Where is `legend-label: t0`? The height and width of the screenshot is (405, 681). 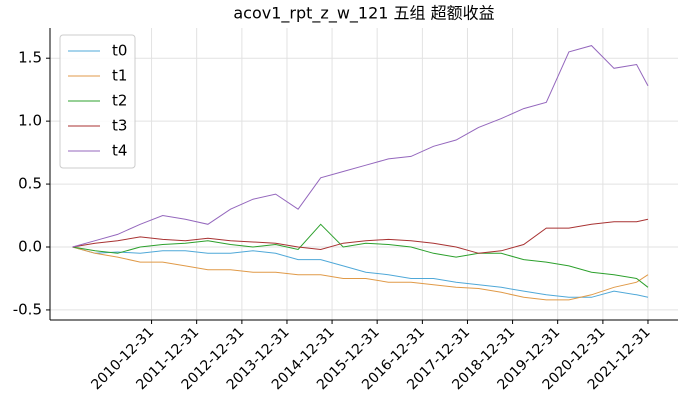
legend-label: t0 is located at coordinates (119, 51).